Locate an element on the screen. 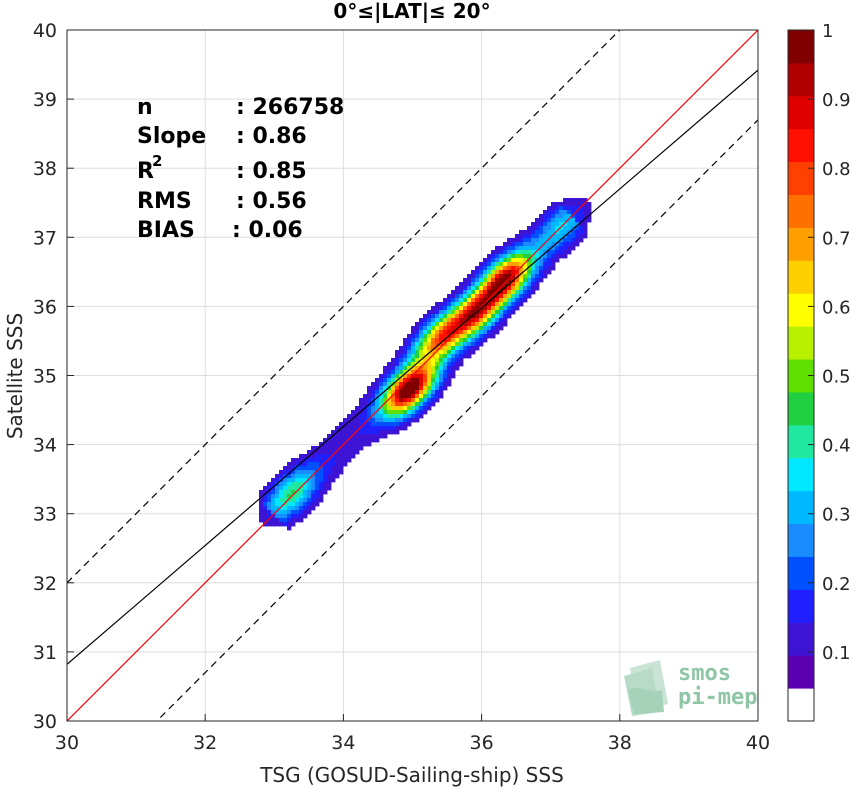 Image resolution: width=855 pixels, height=788 pixels. colorbar-tick-label: 0.5 is located at coordinates (836, 377).